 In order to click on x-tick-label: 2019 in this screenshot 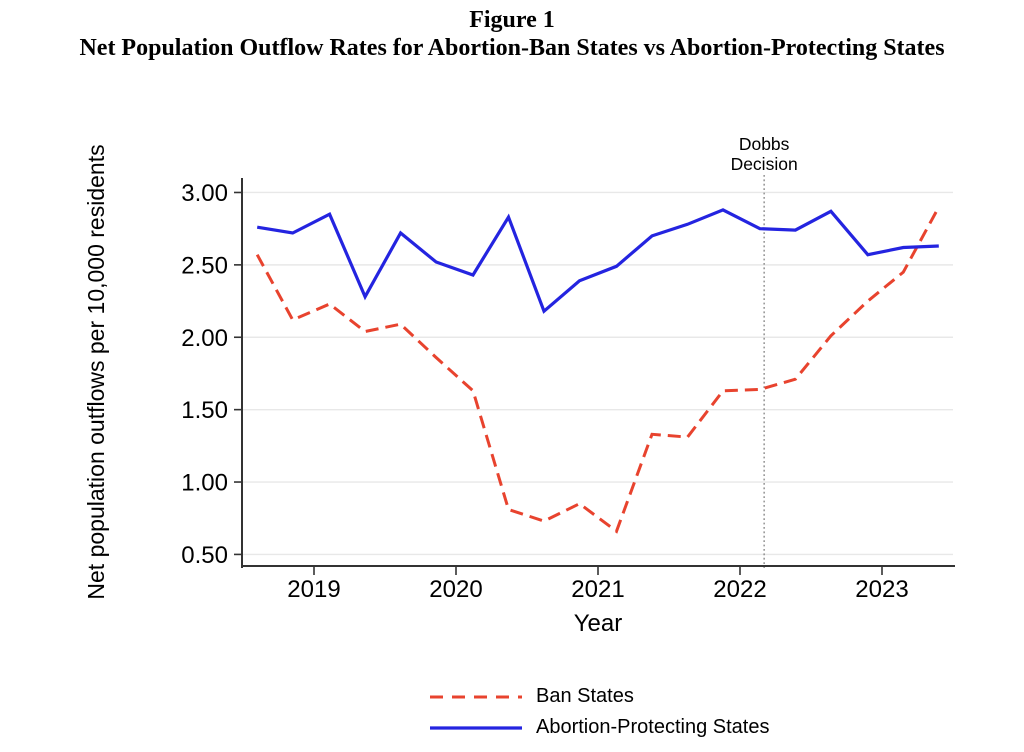, I will do `click(313, 589)`.